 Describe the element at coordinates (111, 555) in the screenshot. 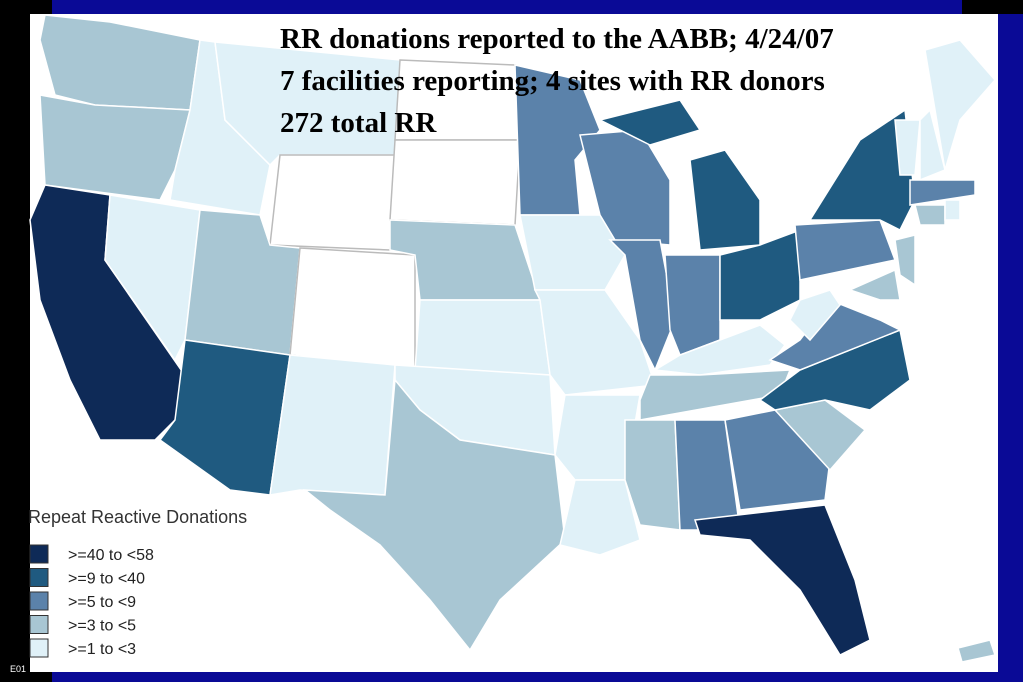

I see `legend-label: >=40 to <58` at that location.